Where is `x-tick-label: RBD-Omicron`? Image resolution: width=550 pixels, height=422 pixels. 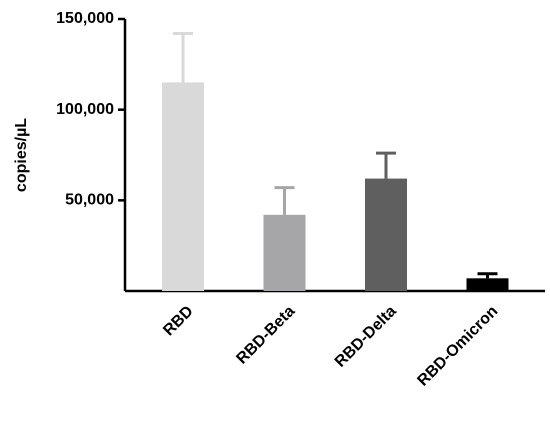
x-tick-label: RBD-Omicron is located at coordinates (457, 346).